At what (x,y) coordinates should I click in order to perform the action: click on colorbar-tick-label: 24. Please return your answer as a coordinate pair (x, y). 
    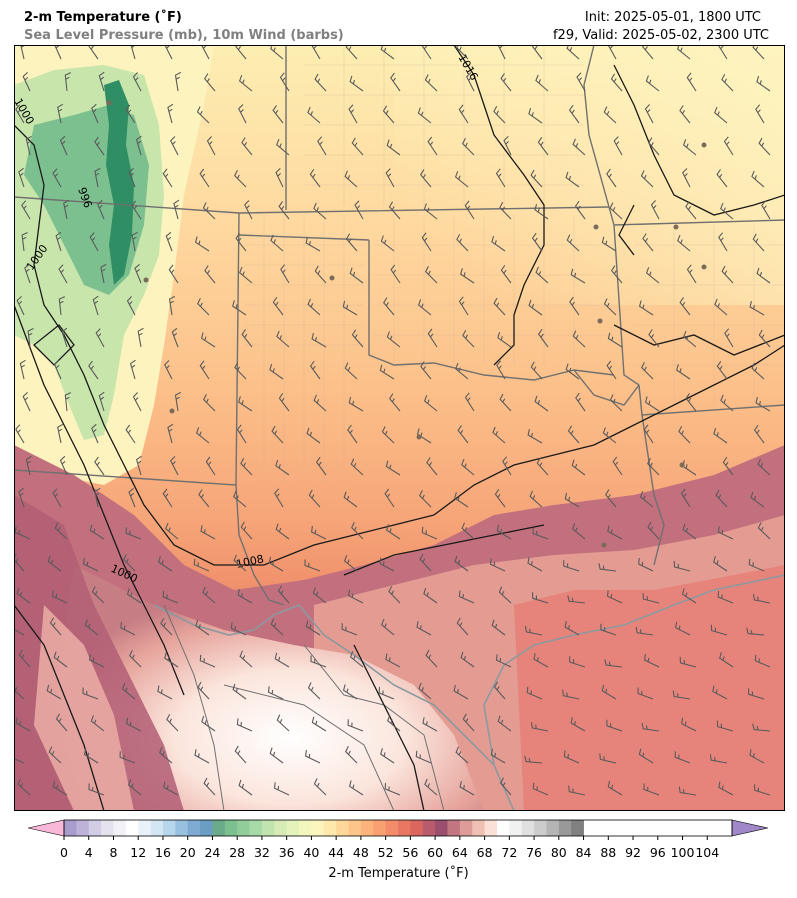
    Looking at the image, I should click on (212, 852).